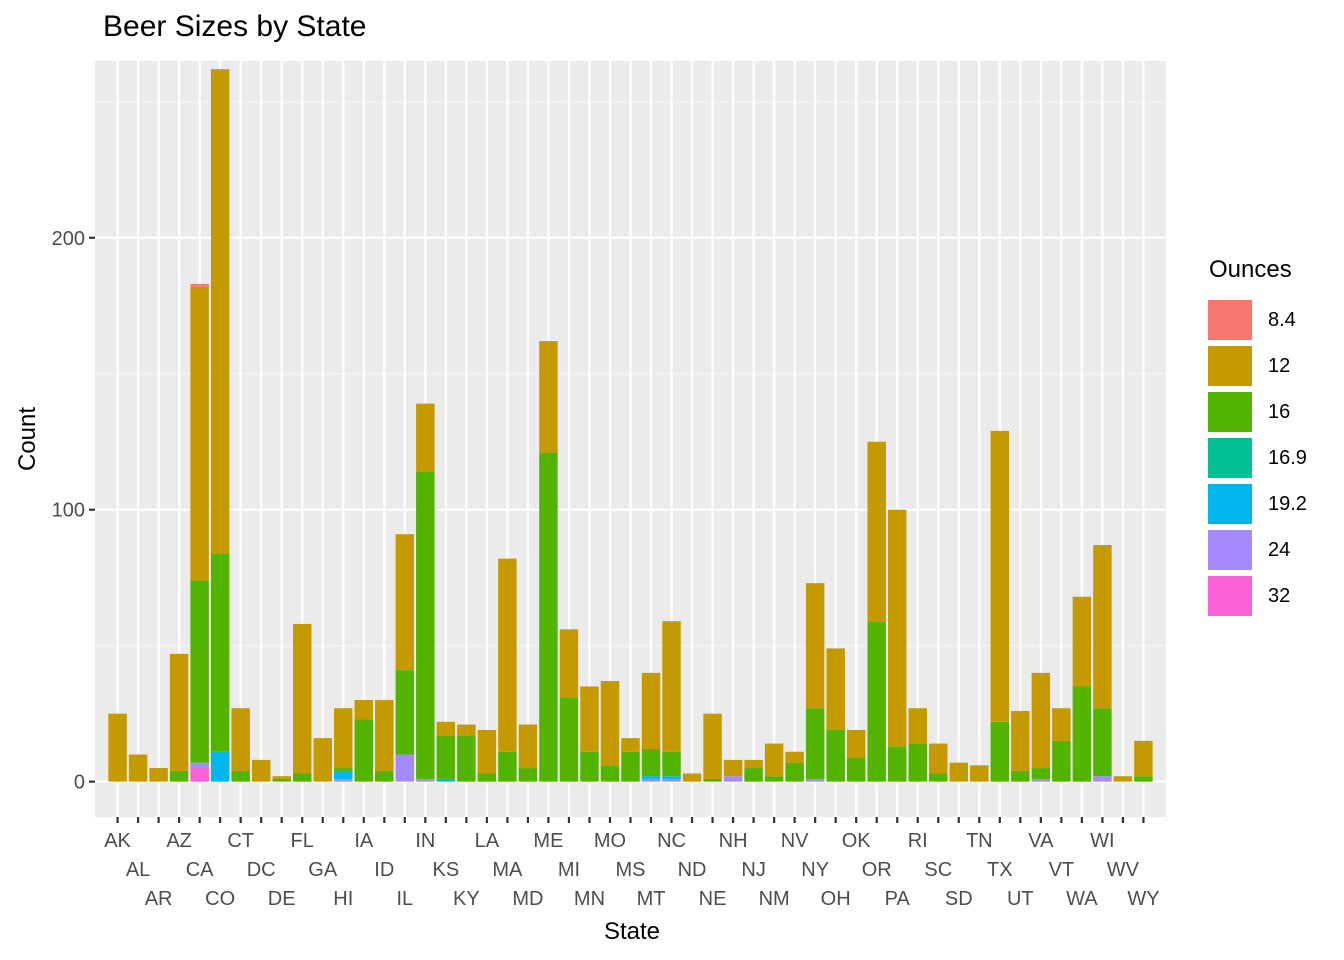  Describe the element at coordinates (671, 841) in the screenshot. I see `x-tick-label-NC: NC` at that location.